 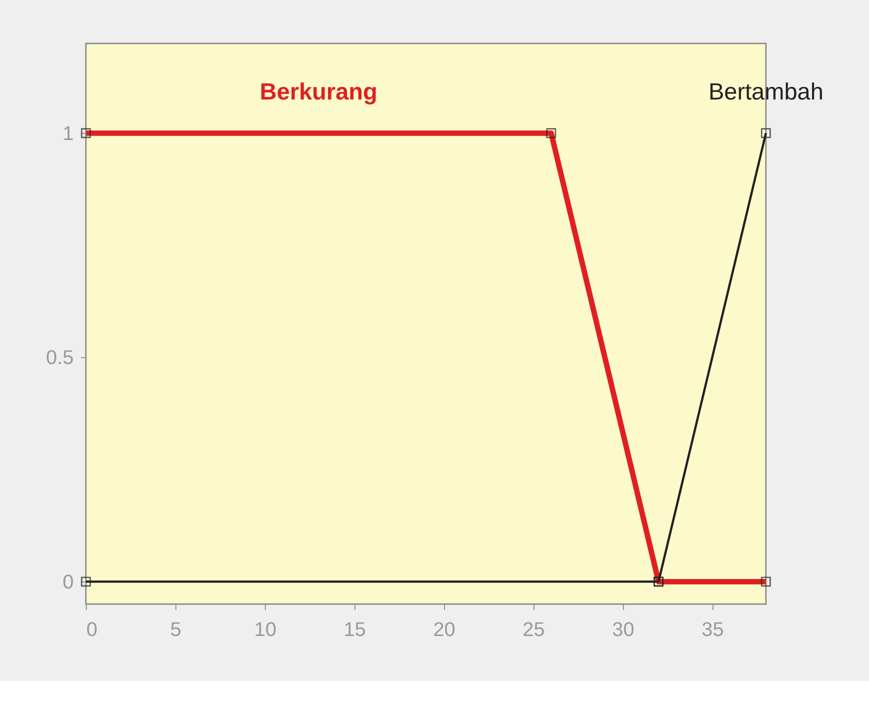 I want to click on x-tick-label: 20, so click(x=444, y=630).